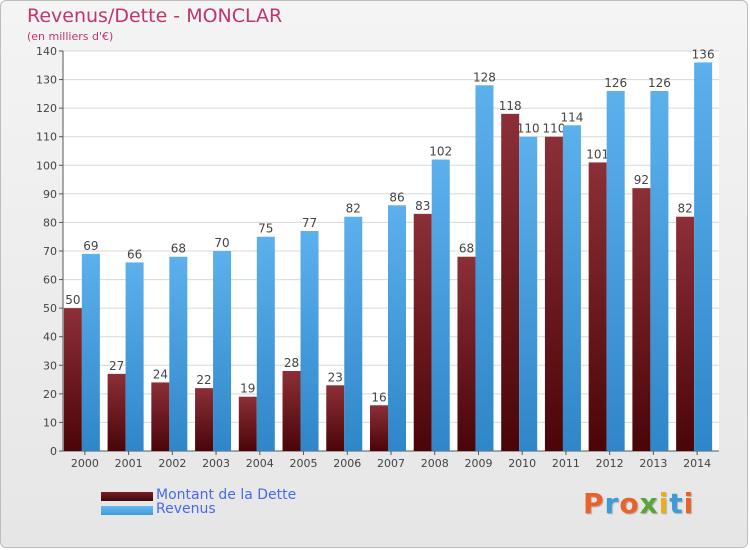  What do you see at coordinates (566, 463) in the screenshot?
I see `x-tick-label: 2011` at bounding box center [566, 463].